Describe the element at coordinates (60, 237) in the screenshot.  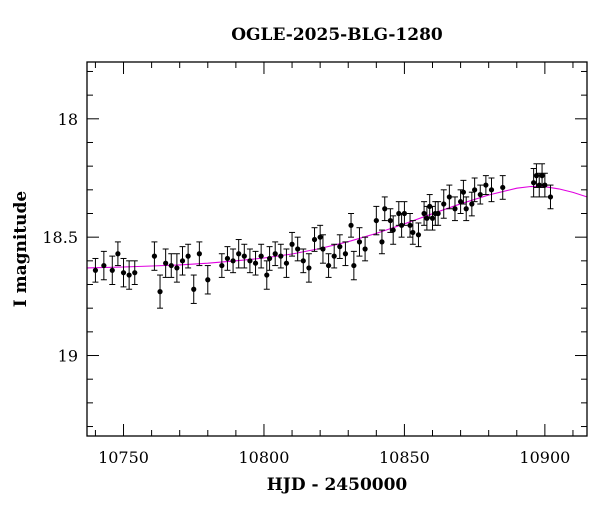
I see `y-tick-label: 18.5` at that location.